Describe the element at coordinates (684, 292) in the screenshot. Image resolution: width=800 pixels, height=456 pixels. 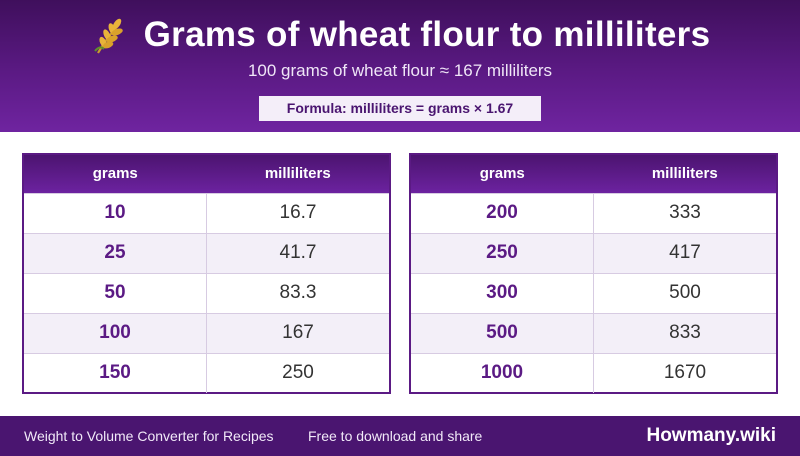
I see `milliliters-cell: 500` at that location.